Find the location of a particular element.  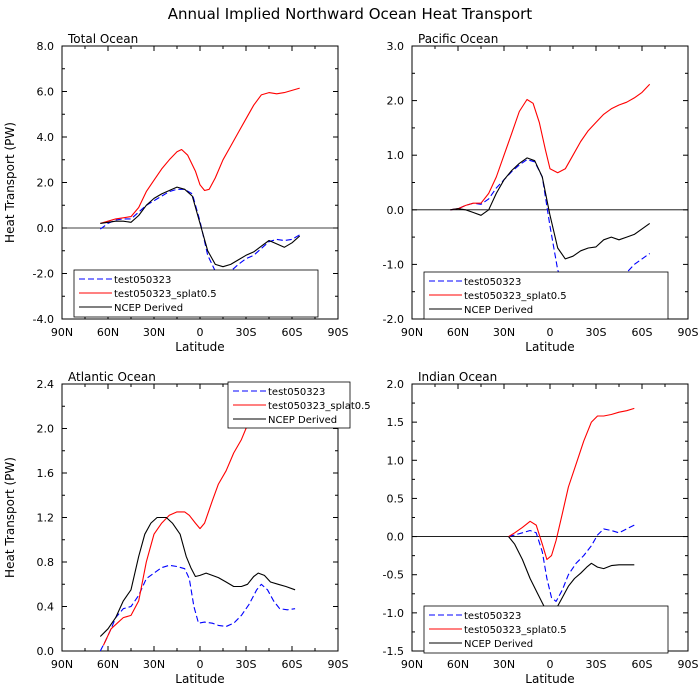

y-tick-label: 3.0 is located at coordinates (396, 46).